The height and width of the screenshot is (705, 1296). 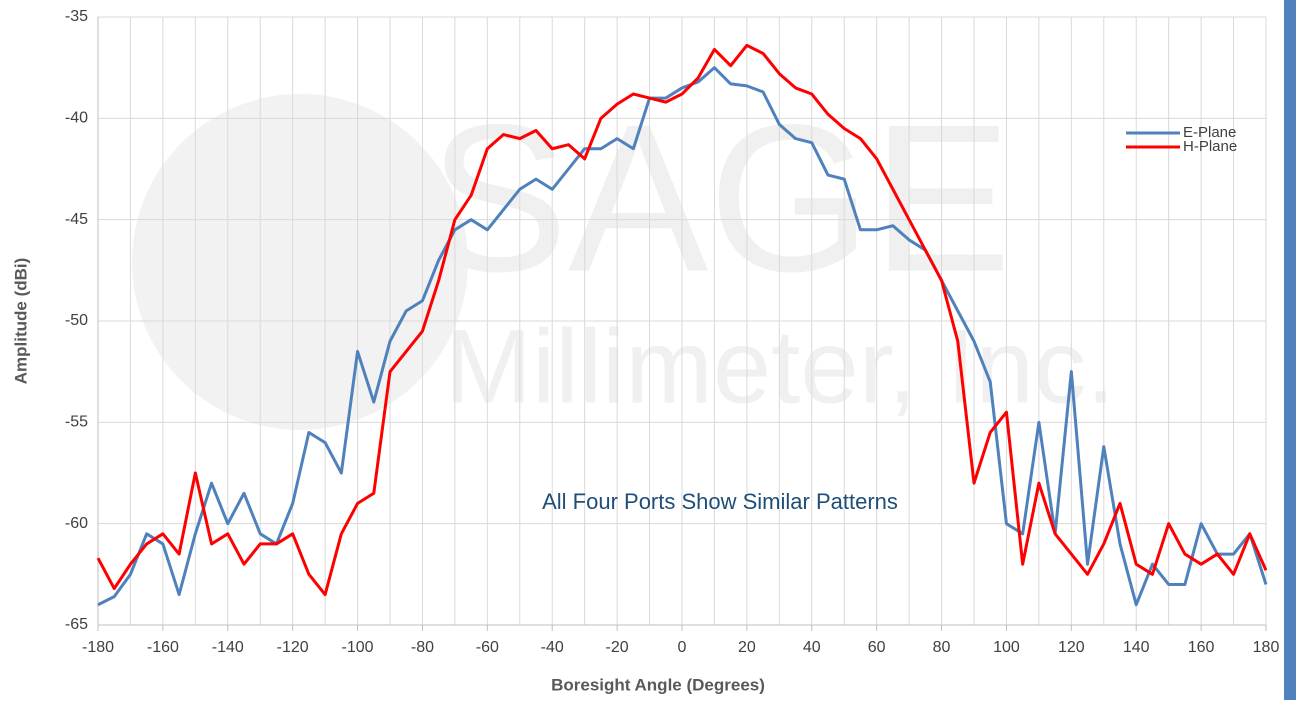 I want to click on y-tick-label: -55, so click(x=76, y=422).